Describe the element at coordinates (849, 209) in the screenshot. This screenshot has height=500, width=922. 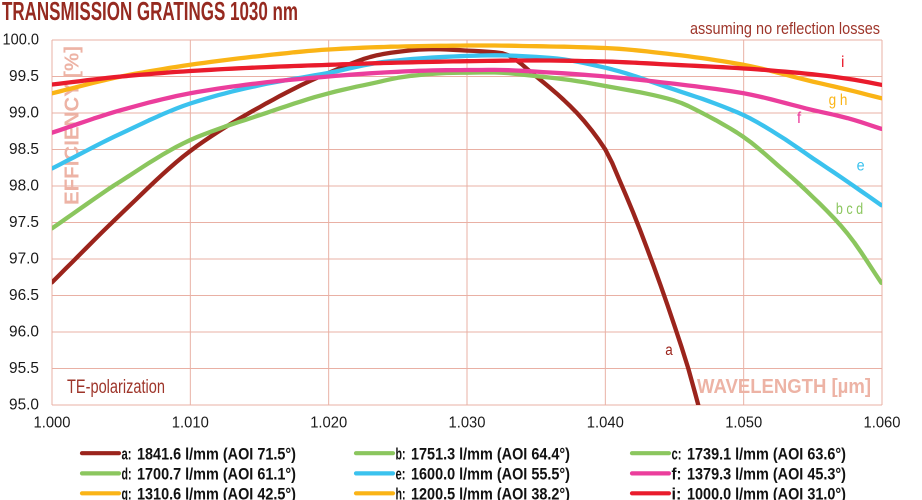
I see `svg-text: b c d` at that location.